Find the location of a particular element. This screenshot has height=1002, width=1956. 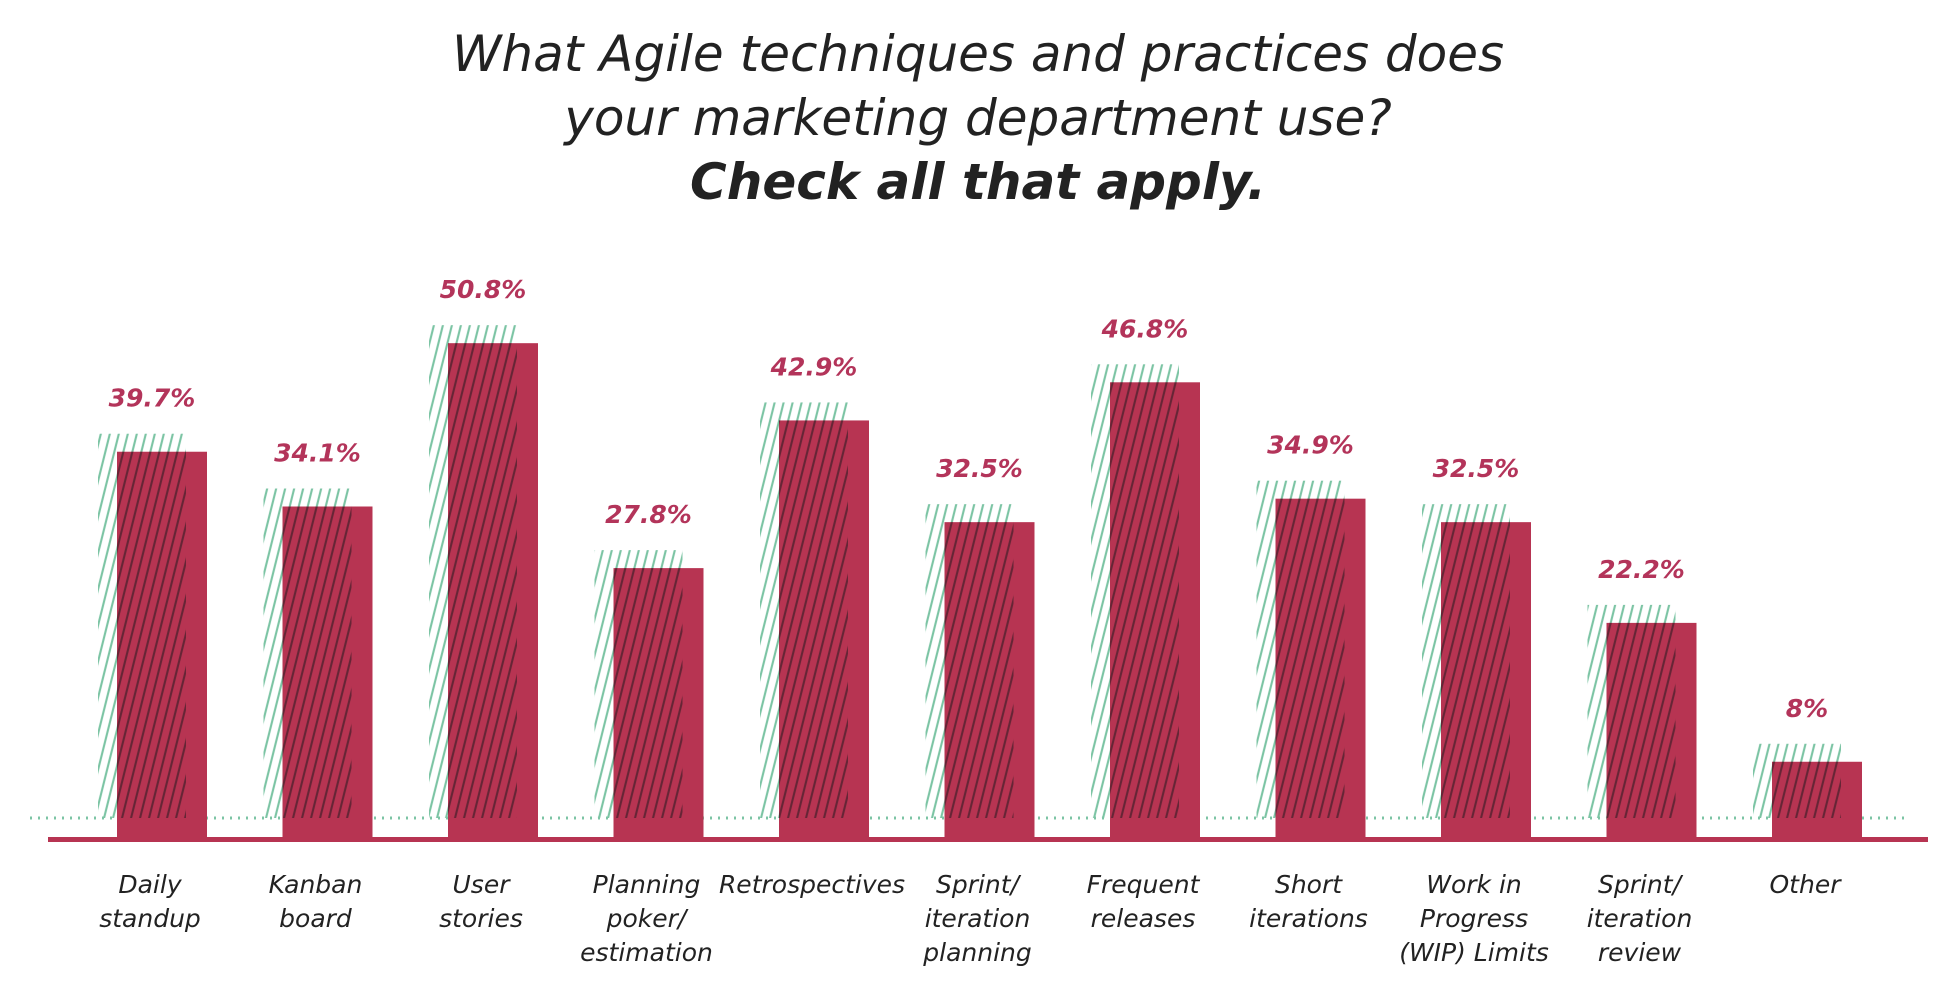

category-label: stories is located at coordinates (481, 918).